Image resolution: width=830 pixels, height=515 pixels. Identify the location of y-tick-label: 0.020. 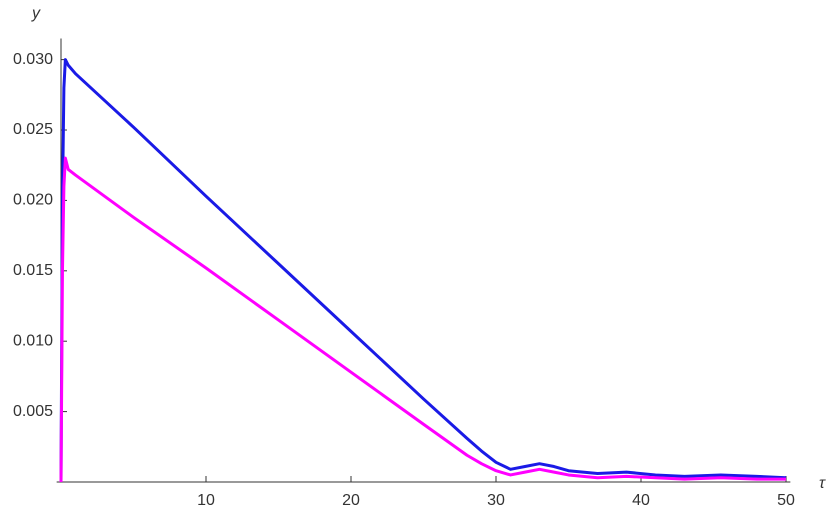
(33, 200).